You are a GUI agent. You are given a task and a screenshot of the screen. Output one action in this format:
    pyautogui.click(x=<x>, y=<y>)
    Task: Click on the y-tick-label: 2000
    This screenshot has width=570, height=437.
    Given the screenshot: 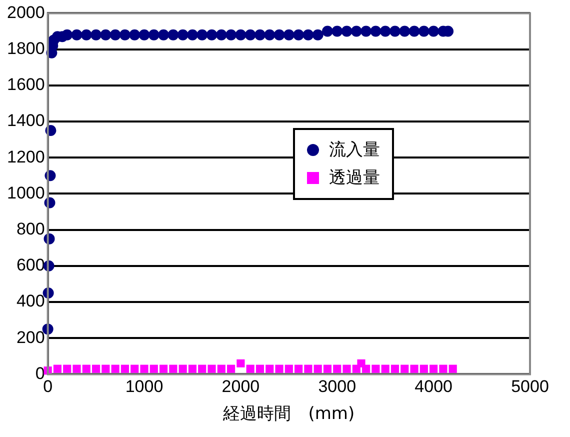 What is the action you would take?
    pyautogui.click(x=25, y=12)
    